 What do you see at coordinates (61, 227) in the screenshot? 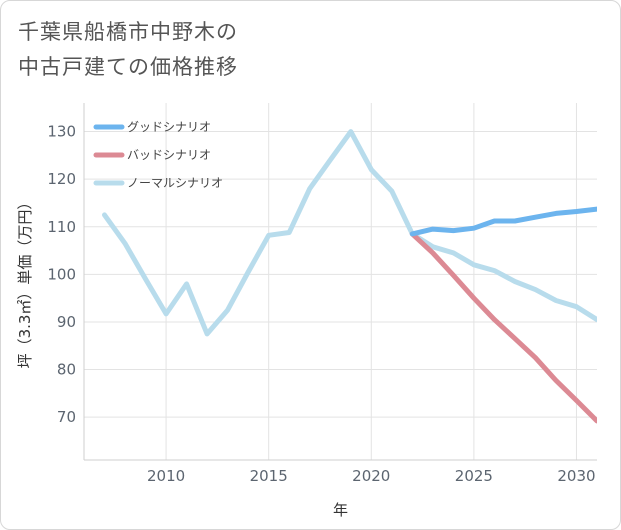
I see `y-tick-label: 110` at bounding box center [61, 227].